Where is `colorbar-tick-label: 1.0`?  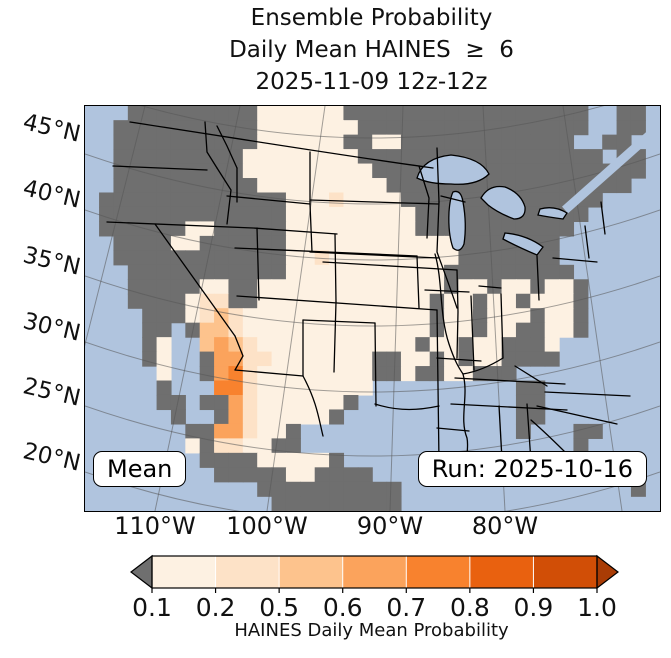 colorbar-tick-label: 1.0 is located at coordinates (597, 607).